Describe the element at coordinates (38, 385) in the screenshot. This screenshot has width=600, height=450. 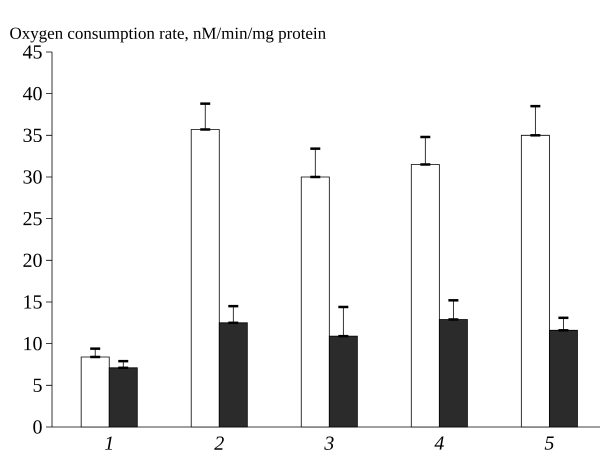
I see `y-tick-label: 5` at that location.